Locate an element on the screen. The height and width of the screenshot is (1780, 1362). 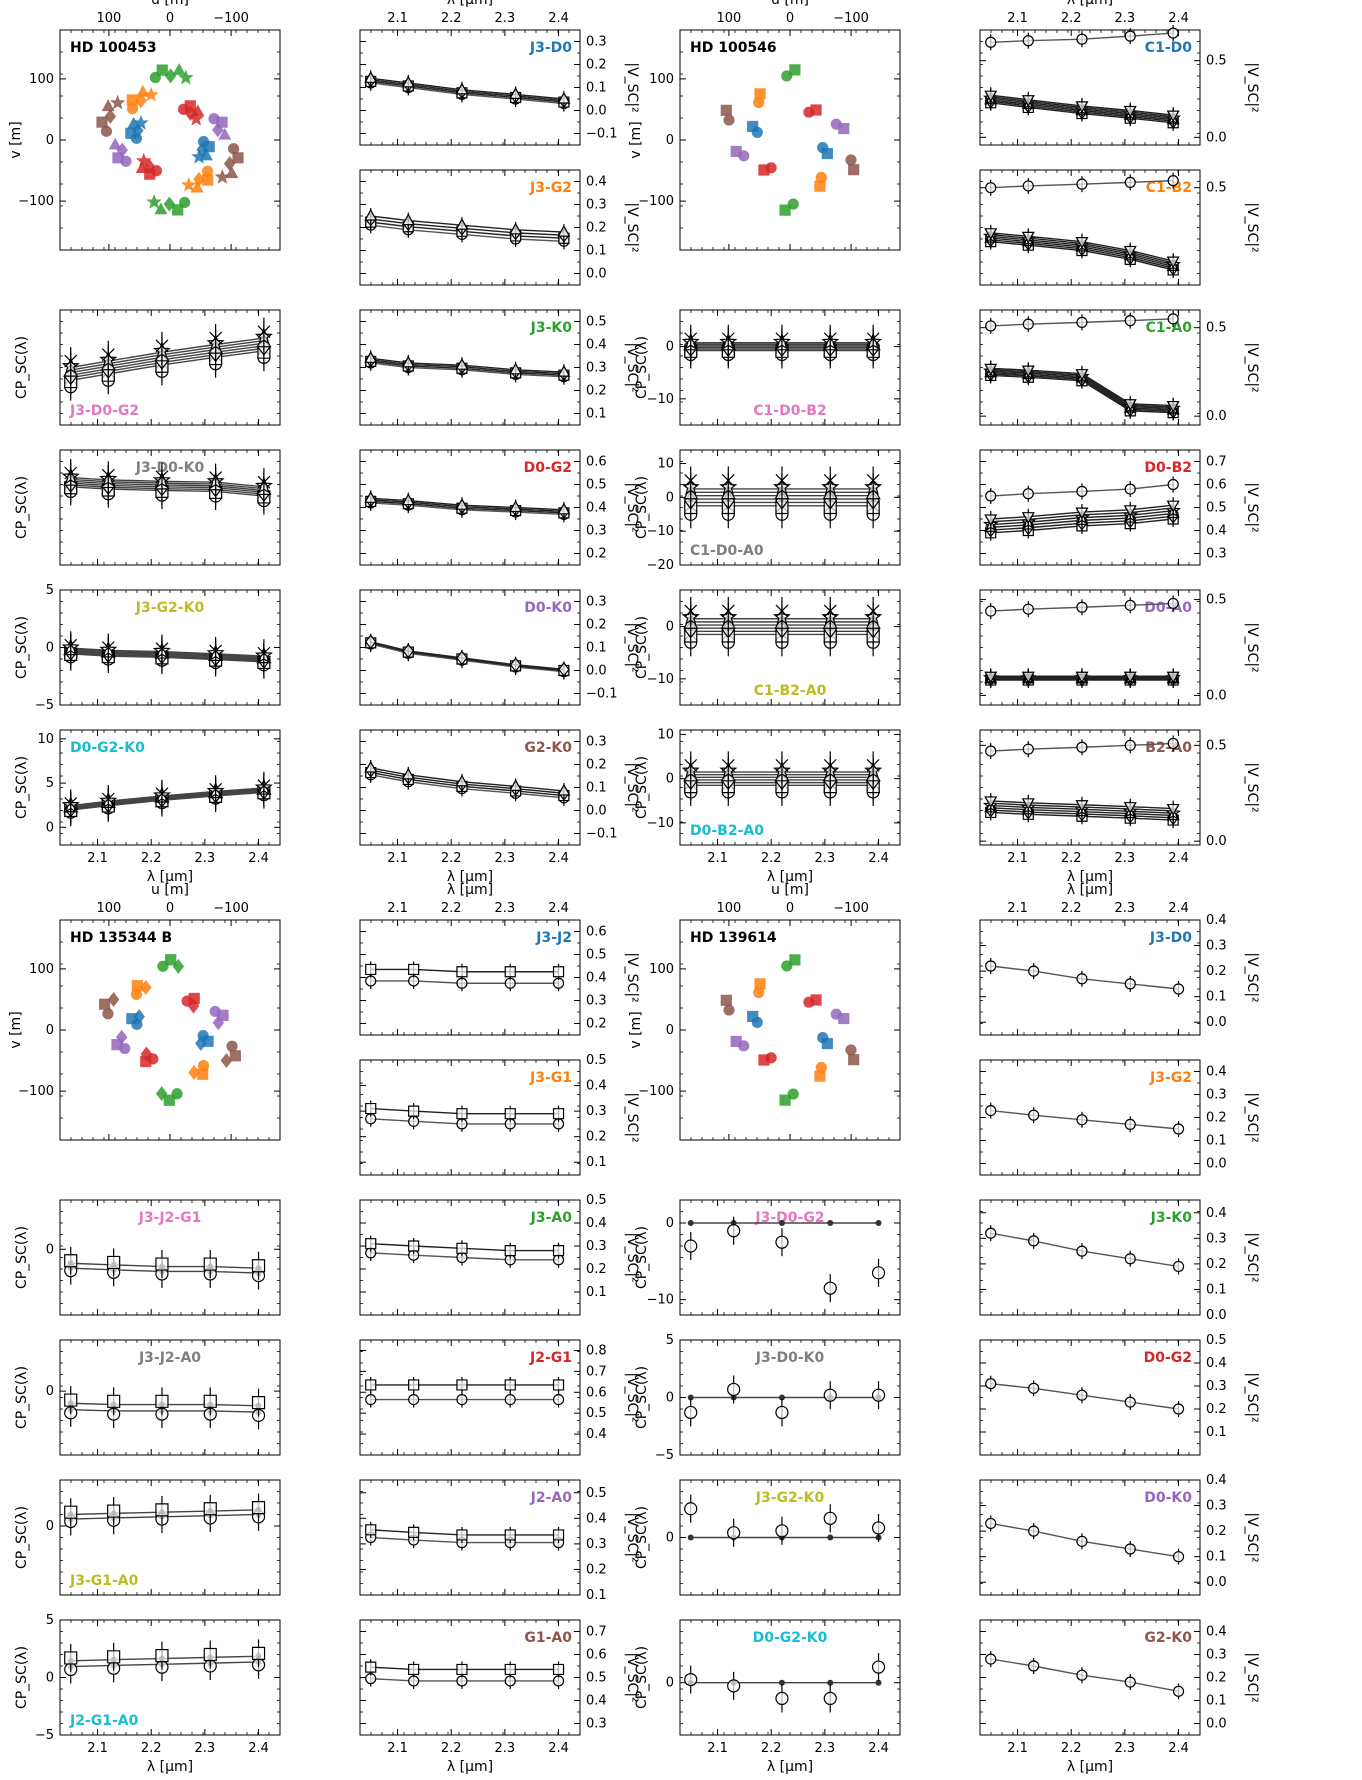
cp-tick-label: 0 is located at coordinates (670, 347).